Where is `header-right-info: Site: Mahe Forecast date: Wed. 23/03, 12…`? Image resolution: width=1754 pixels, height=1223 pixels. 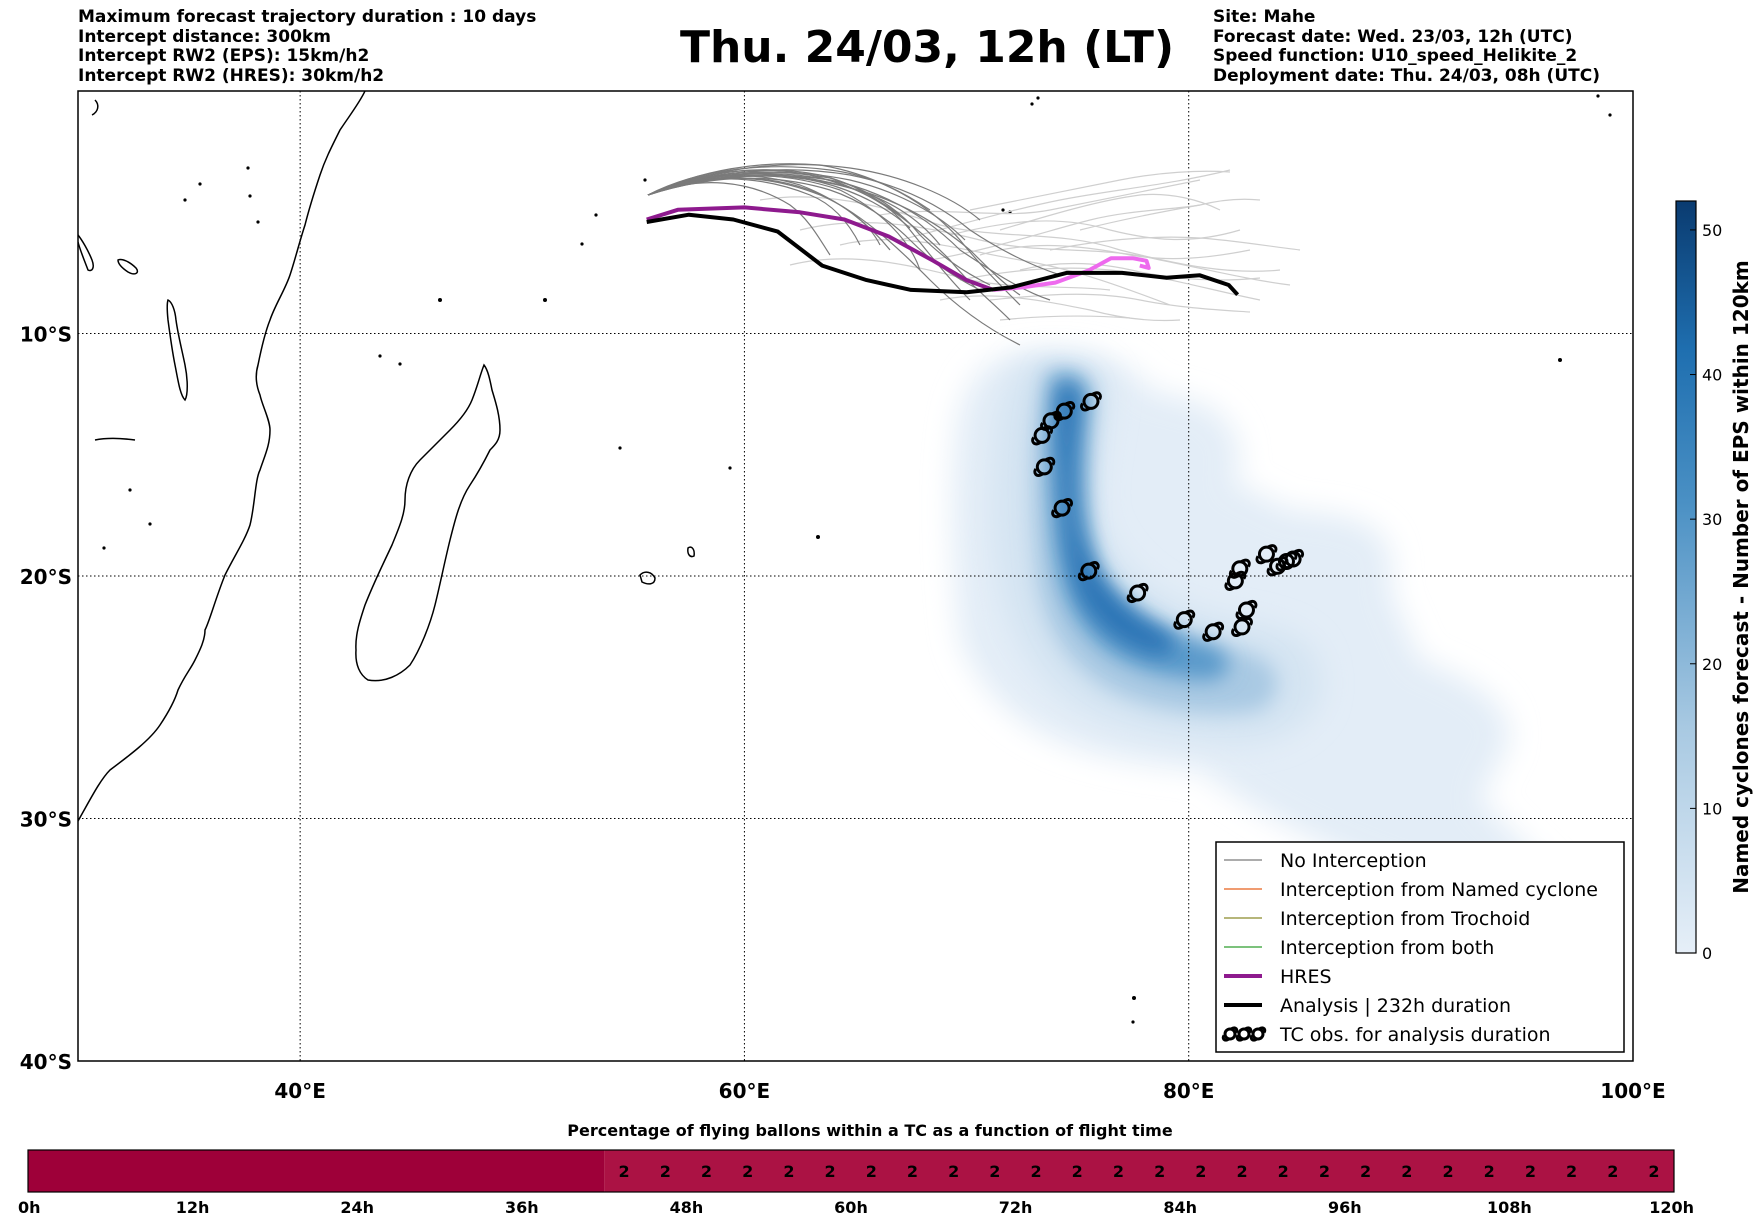 header-right-info: Site: Mahe Forecast date: Wed. 23/03, 12… is located at coordinates (1406, 46).